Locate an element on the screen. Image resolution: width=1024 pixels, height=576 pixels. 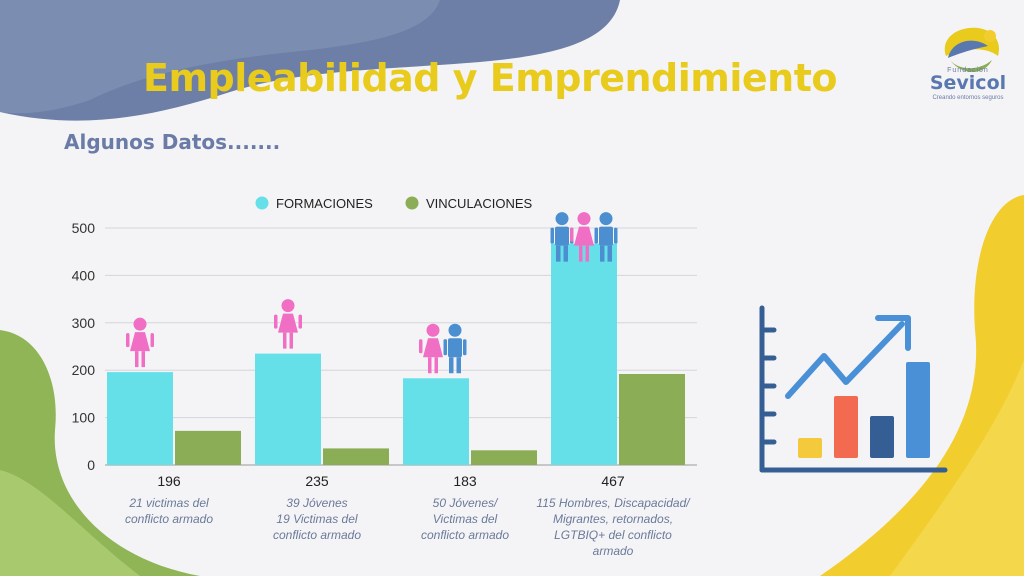
category-label: 196 is located at coordinates (169, 481).